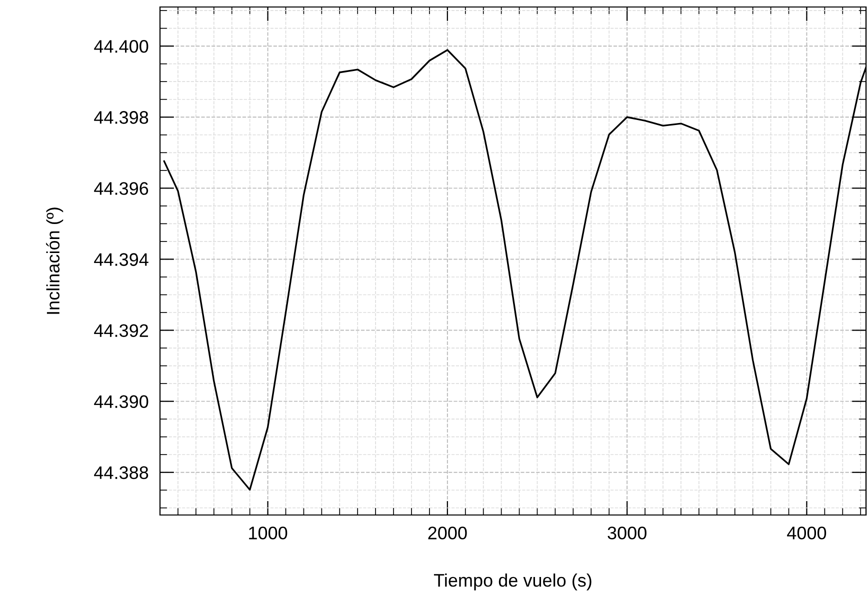  What do you see at coordinates (121, 117) in the screenshot?
I see `y-tick-label: 44.398` at bounding box center [121, 117].